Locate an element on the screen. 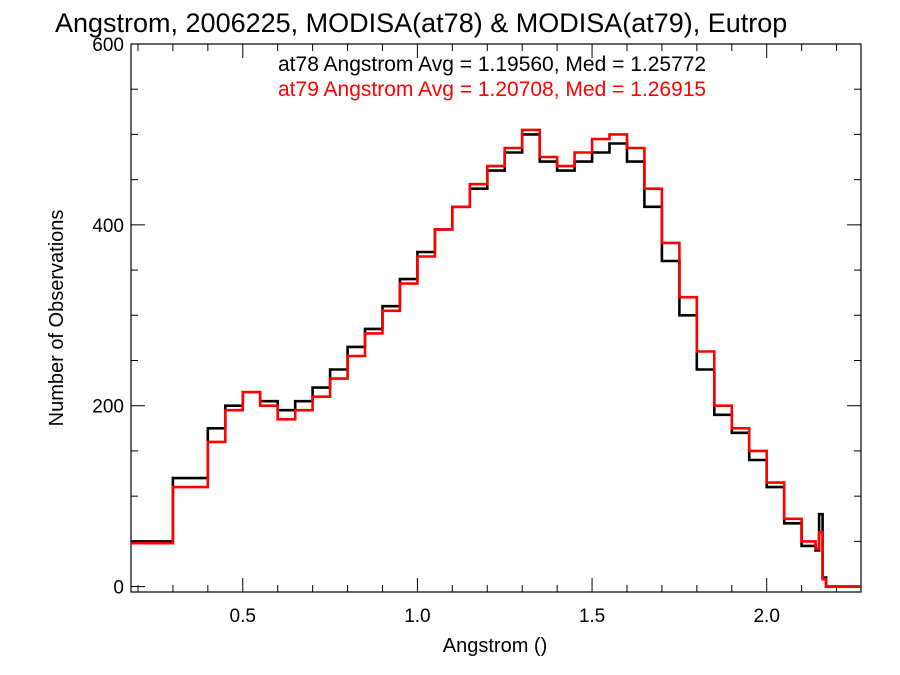  y-tick-label: 200 is located at coordinates (108, 407).